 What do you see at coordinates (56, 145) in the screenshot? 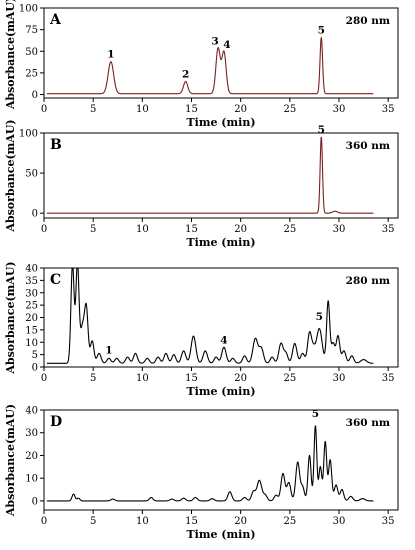
I see `panel-letter: B` at bounding box center [56, 145].